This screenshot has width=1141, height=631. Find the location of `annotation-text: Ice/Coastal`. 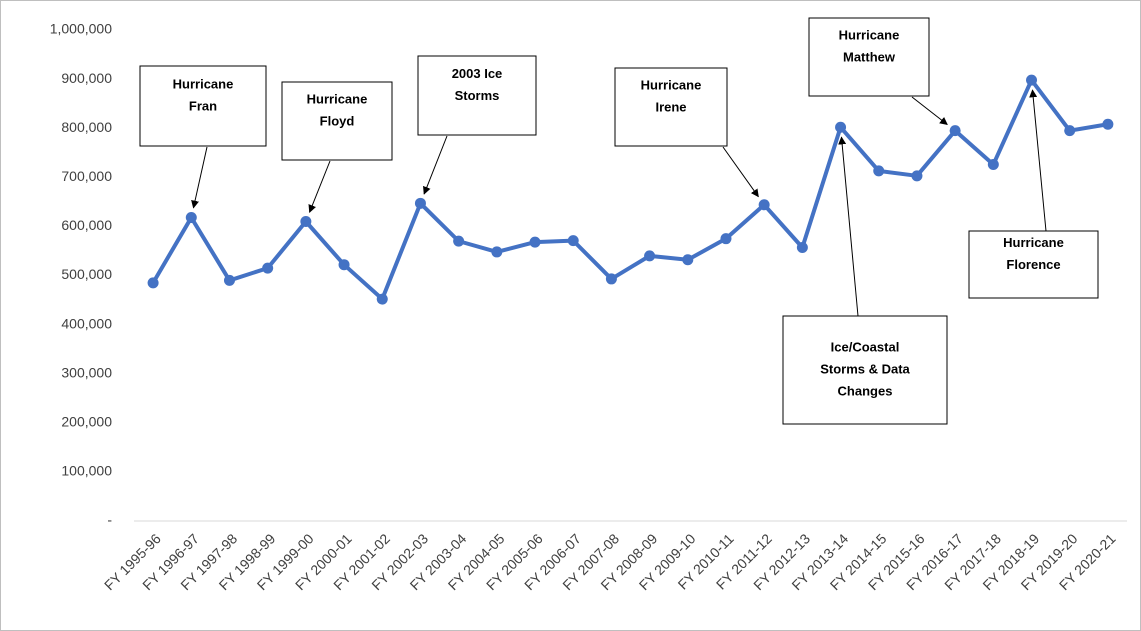

annotation-text: Ice/Coastal is located at coordinates (865, 346).